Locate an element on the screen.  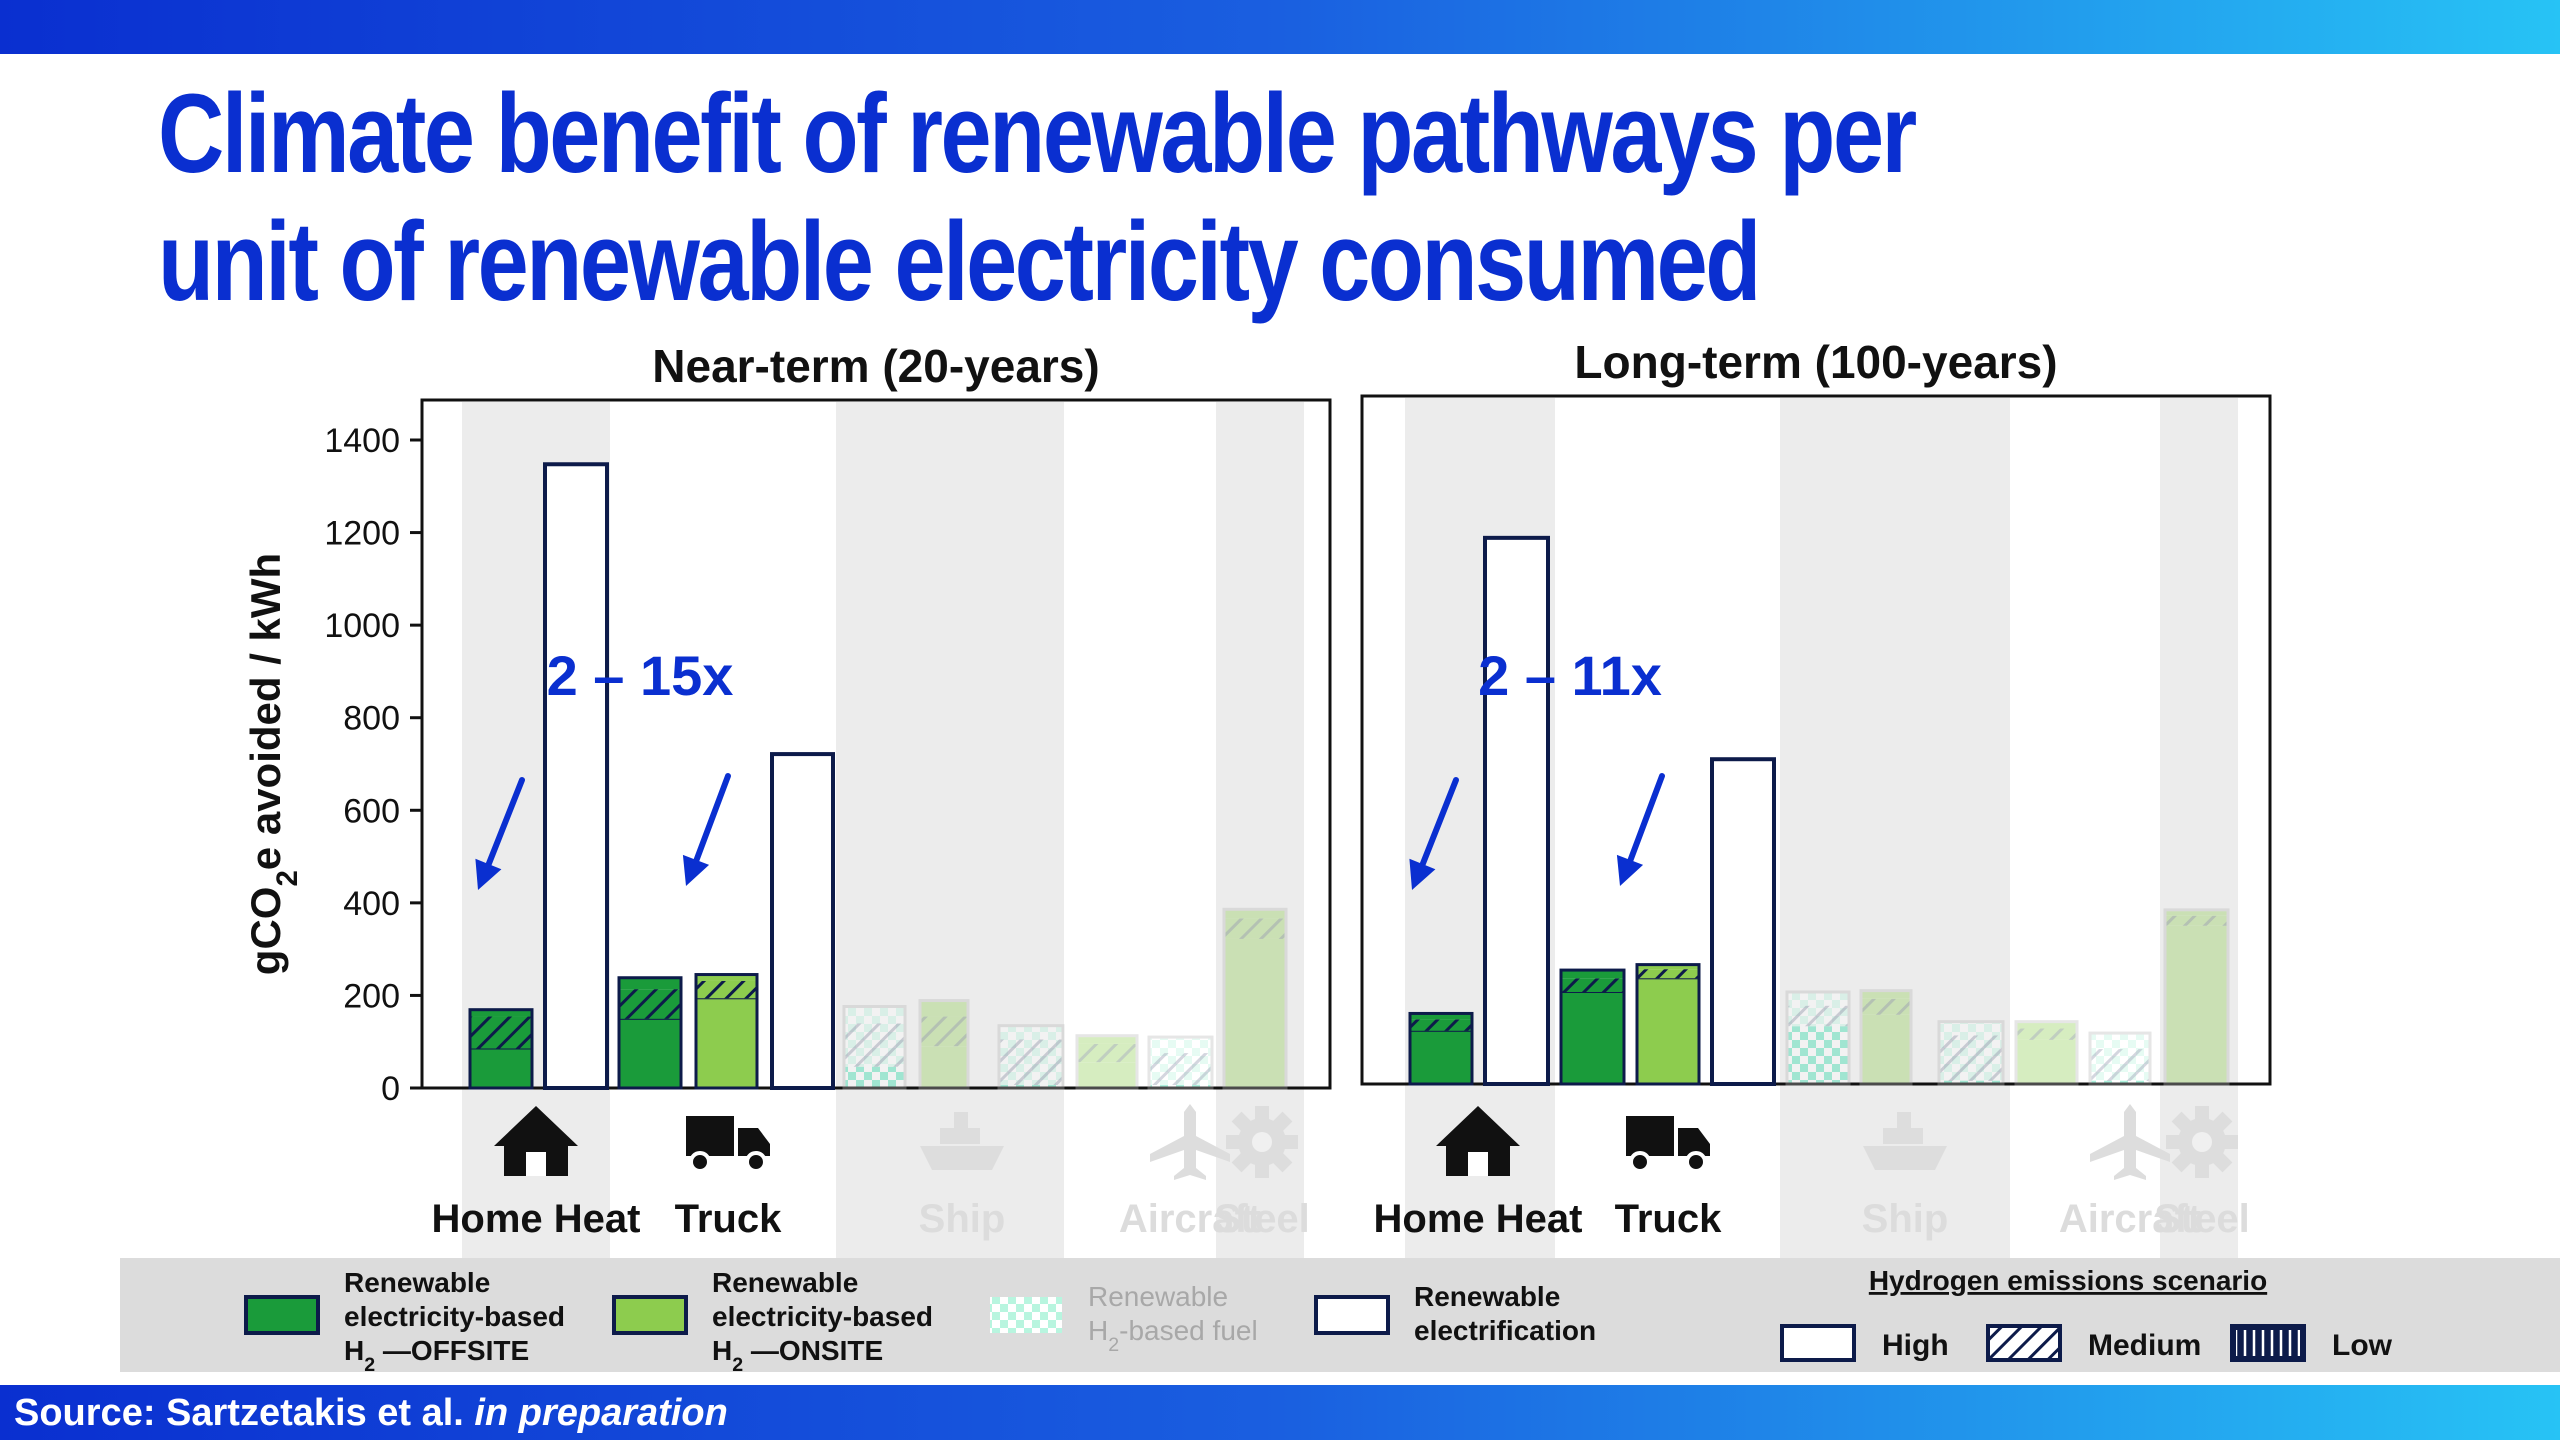
category-label: Steel is located at coordinates (2202, 1219).